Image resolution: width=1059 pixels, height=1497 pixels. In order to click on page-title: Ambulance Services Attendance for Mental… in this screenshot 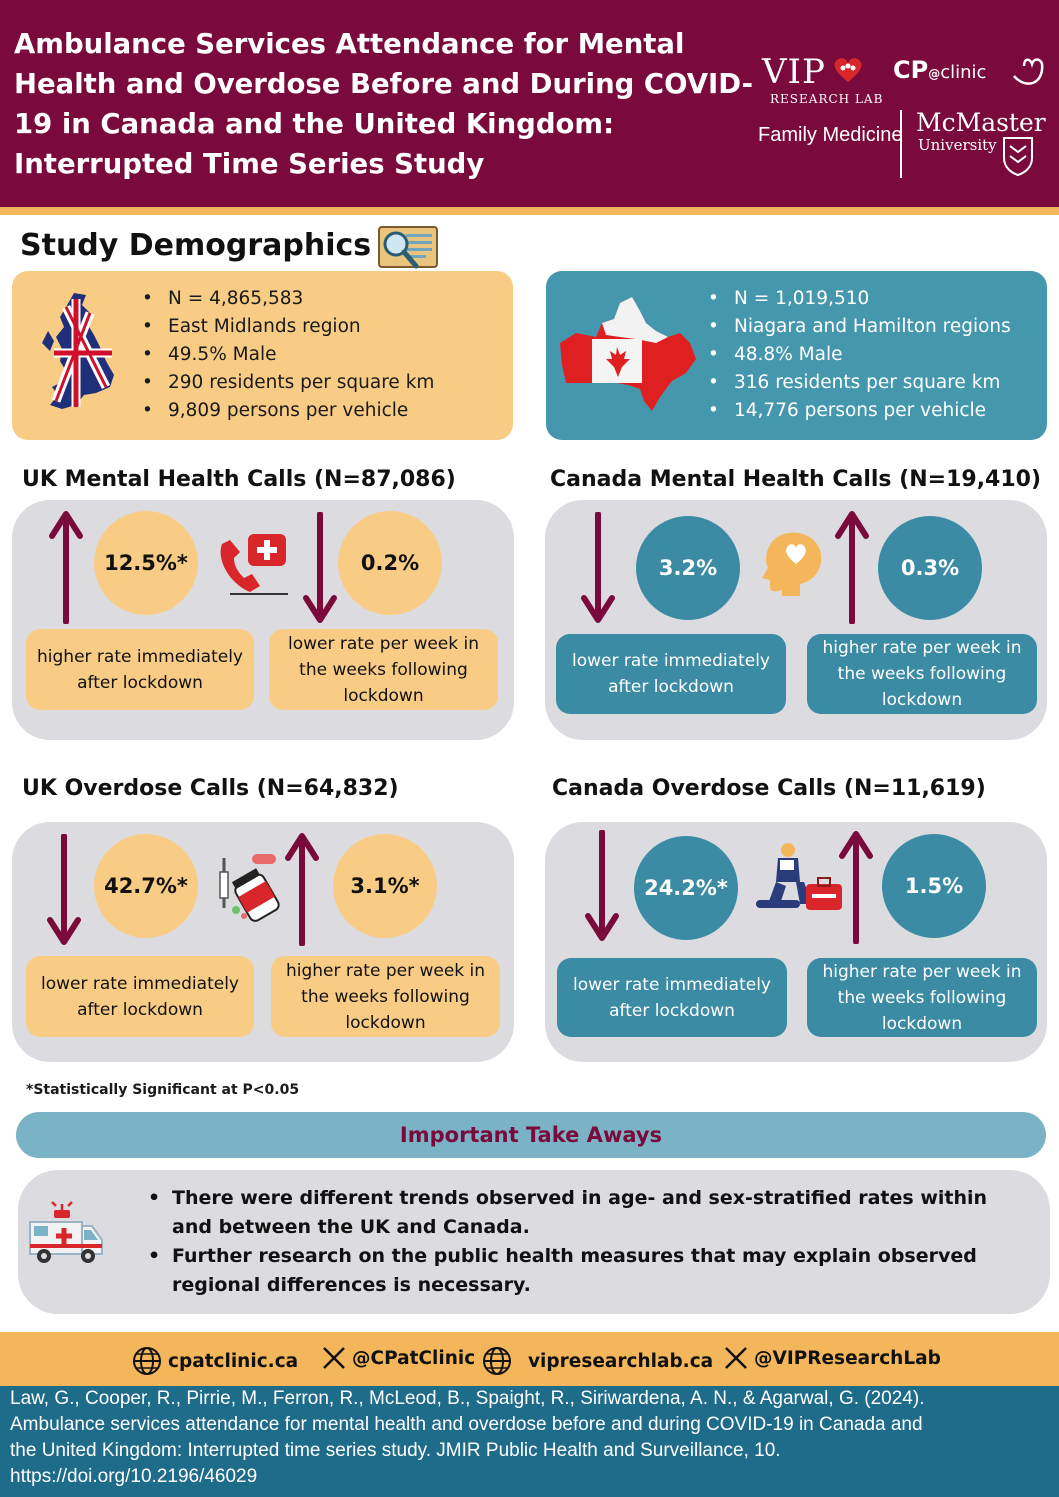, I will do `click(383, 104)`.